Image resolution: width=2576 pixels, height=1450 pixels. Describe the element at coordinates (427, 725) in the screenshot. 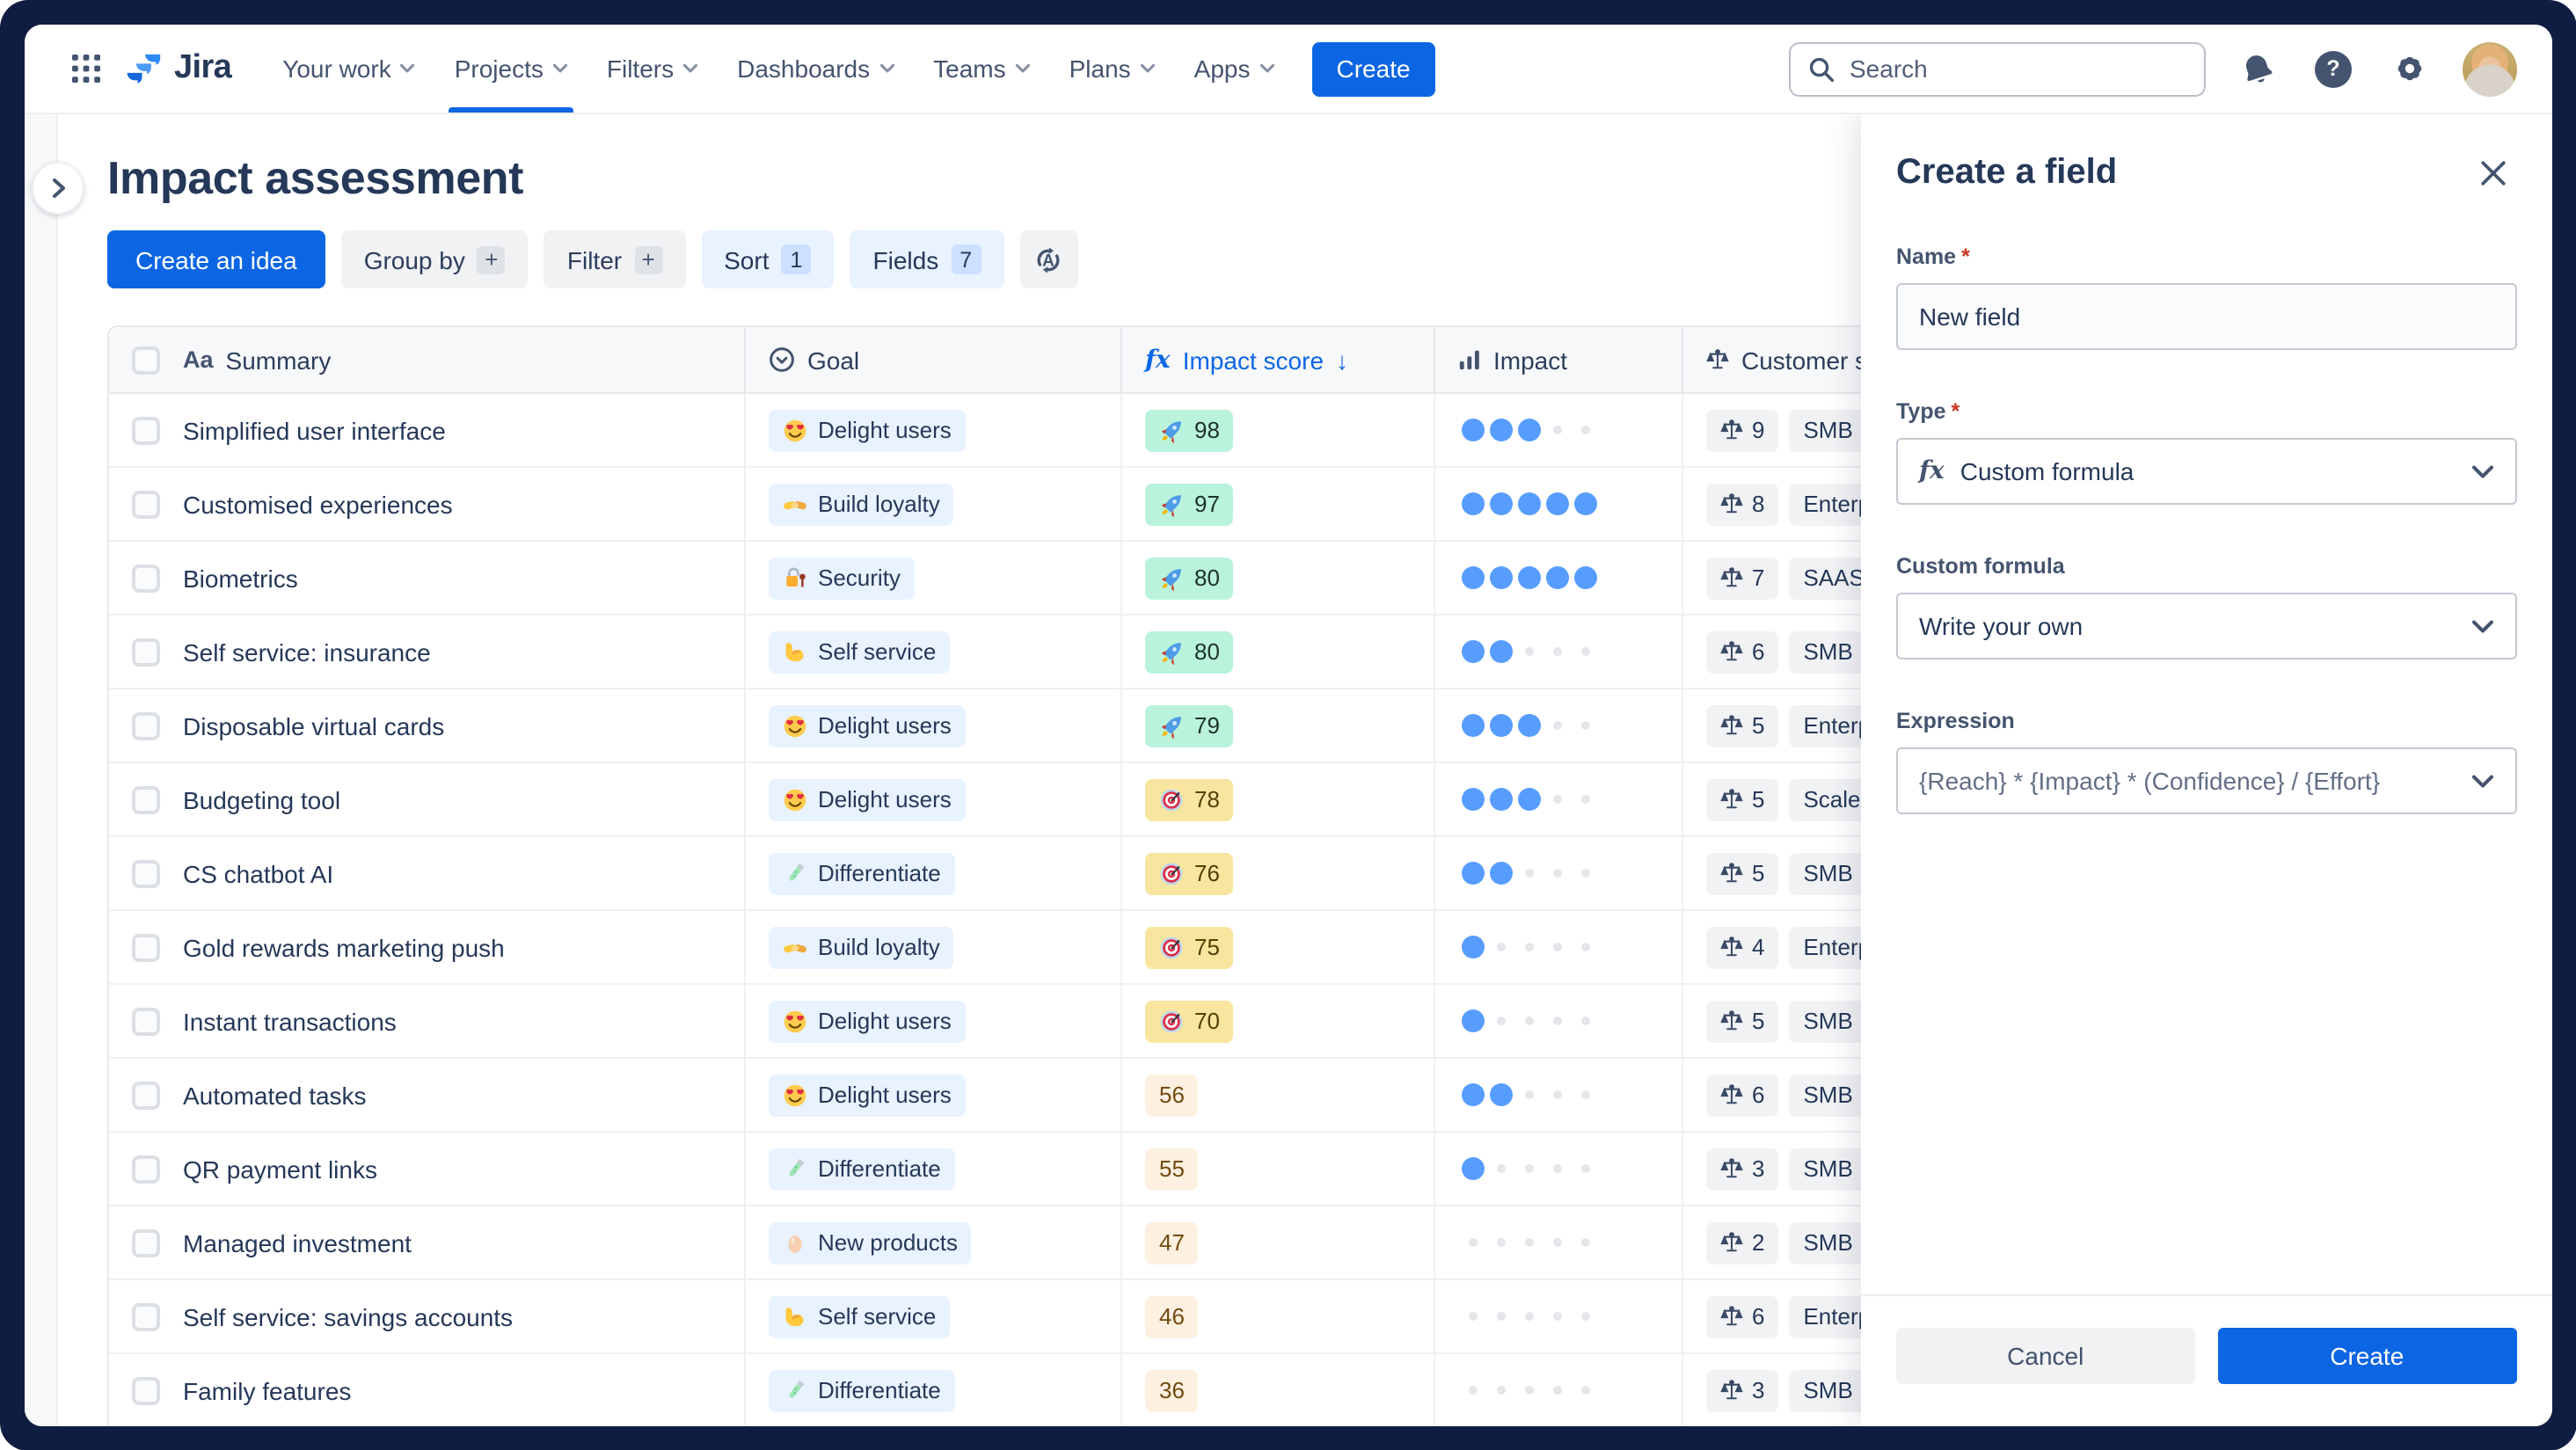

I see `summary-cell: Disposable virtual cards` at that location.